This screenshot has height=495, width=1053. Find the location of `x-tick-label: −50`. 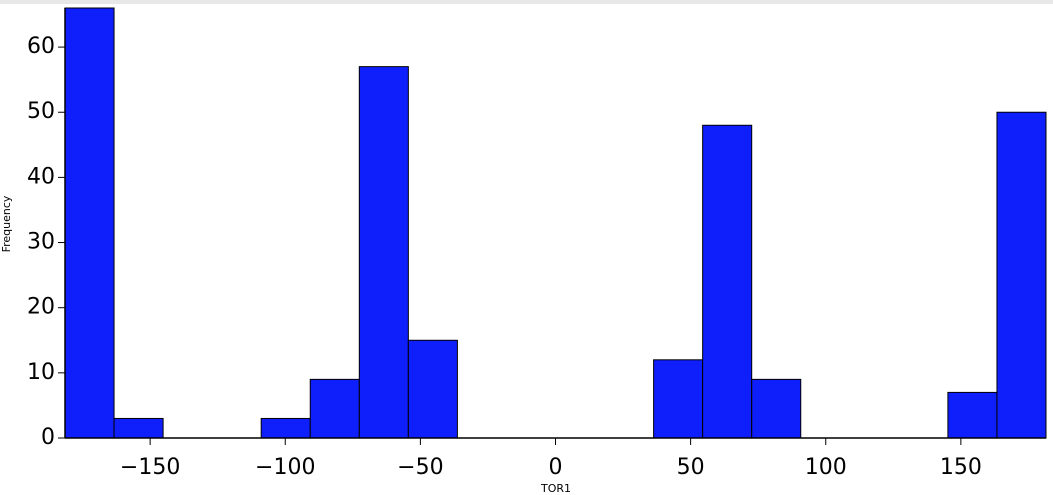

x-tick-label: −50 is located at coordinates (420, 467).